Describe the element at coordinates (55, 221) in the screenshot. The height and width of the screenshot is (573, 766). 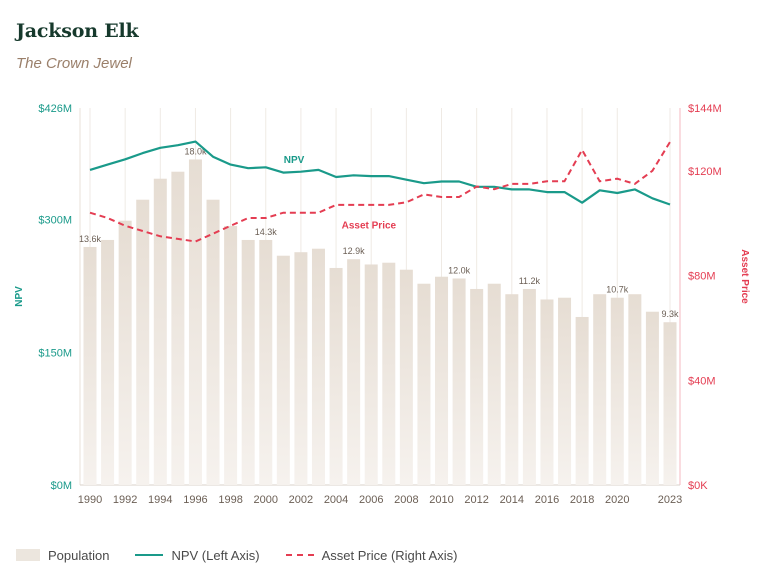
I see `left-tick-label: $300M` at that location.